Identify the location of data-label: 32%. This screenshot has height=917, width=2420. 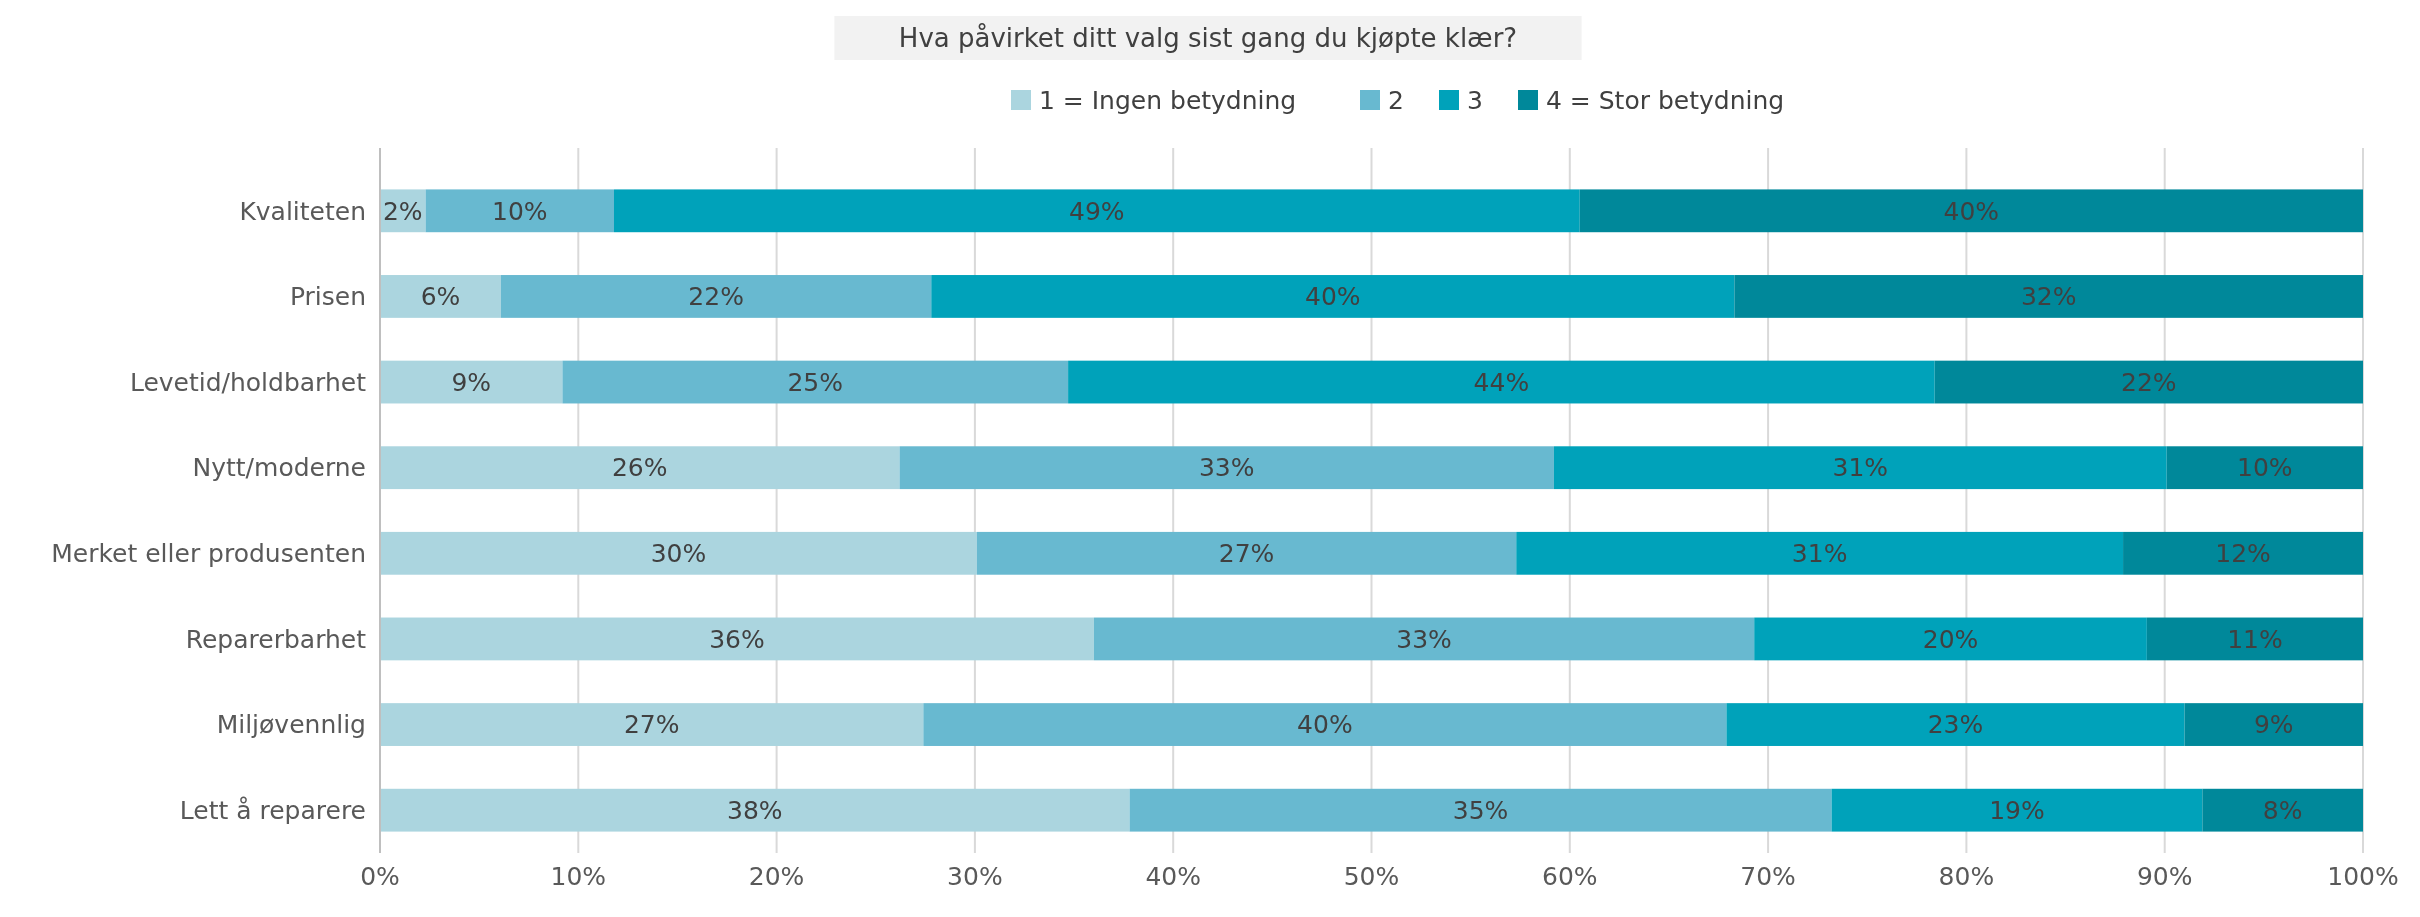
(2048, 297).